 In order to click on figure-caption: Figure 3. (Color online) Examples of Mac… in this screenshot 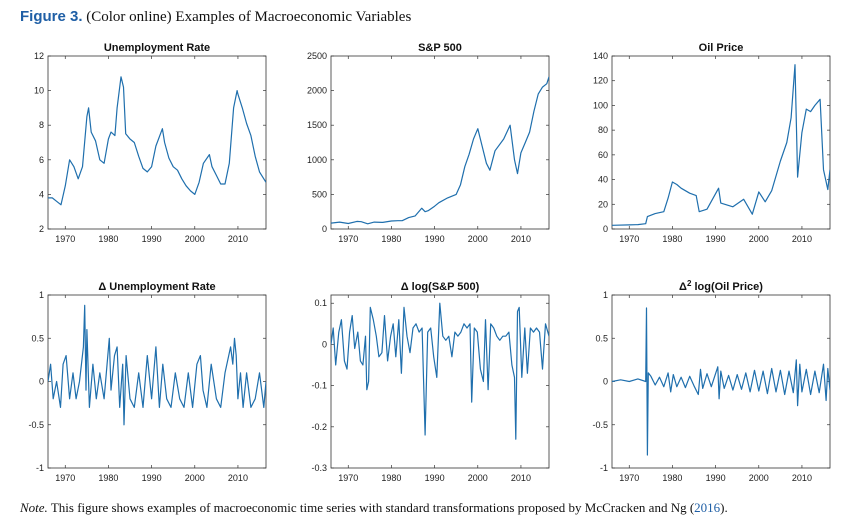, I will do `click(430, 19)`.